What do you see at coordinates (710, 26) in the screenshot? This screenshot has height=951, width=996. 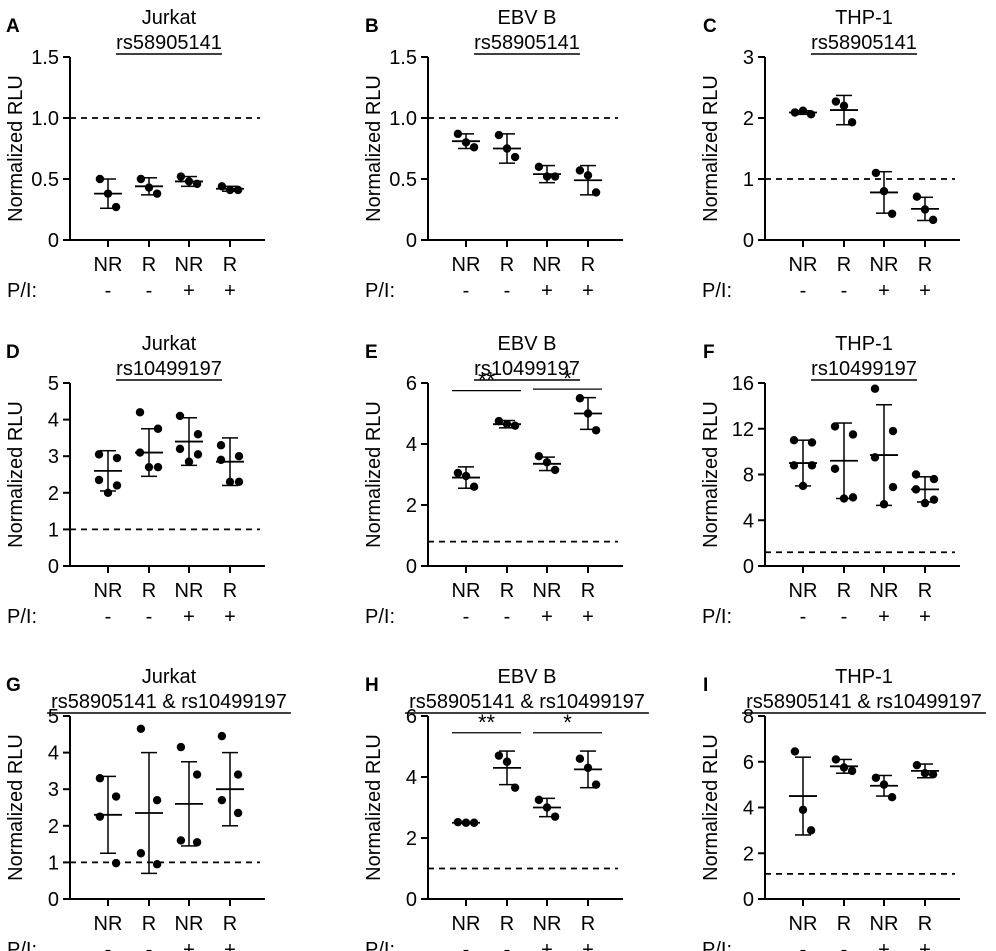 I see `panel-letter: C` at bounding box center [710, 26].